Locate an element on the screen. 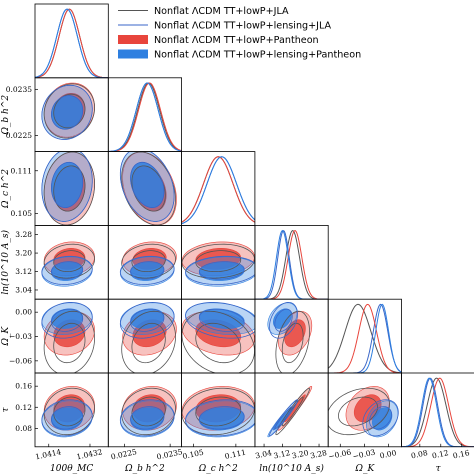  panel-5-4: −0.06 −0.03 0.00Ω_K is located at coordinates (365, 423).